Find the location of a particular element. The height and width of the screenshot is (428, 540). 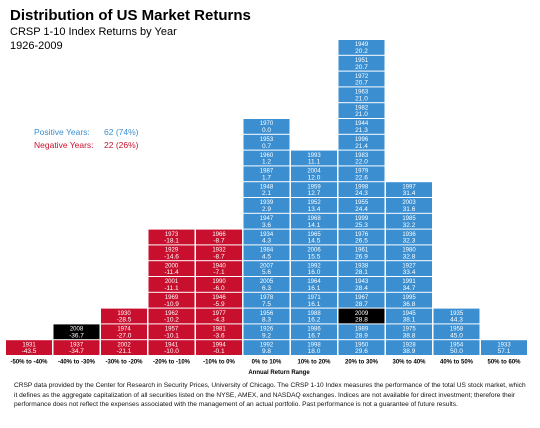

year-block: 1930-28.5 is located at coordinates (124, 316).